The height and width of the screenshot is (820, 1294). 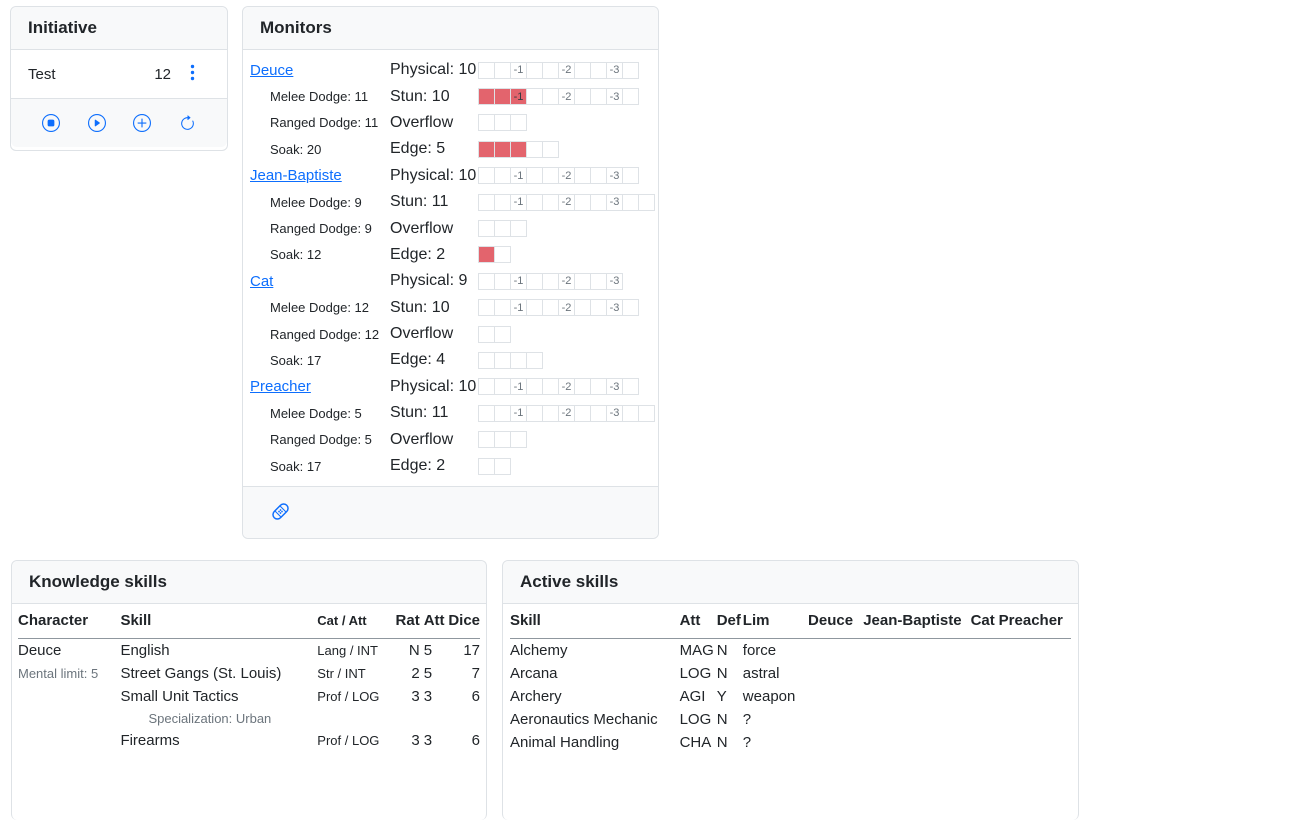 I want to click on refresh-initiative-button, so click(x=187, y=123).